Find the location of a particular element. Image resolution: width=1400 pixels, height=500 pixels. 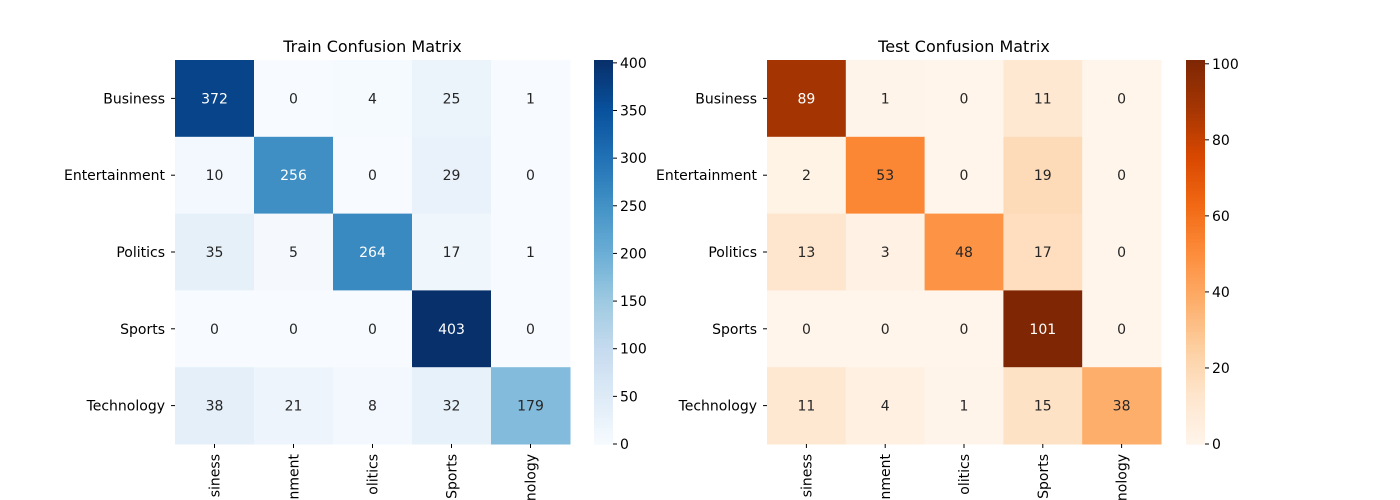

x-tick-label: nology is located at coordinates (532, 477).